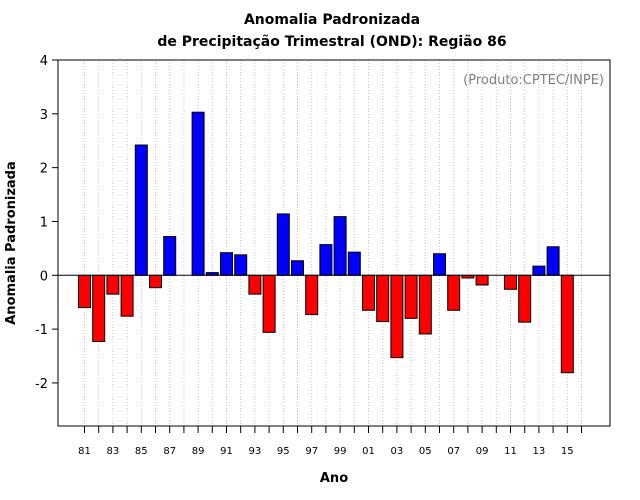 The image size is (640, 500). Describe the element at coordinates (340, 451) in the screenshot. I see `x-tick-label: 99` at that location.